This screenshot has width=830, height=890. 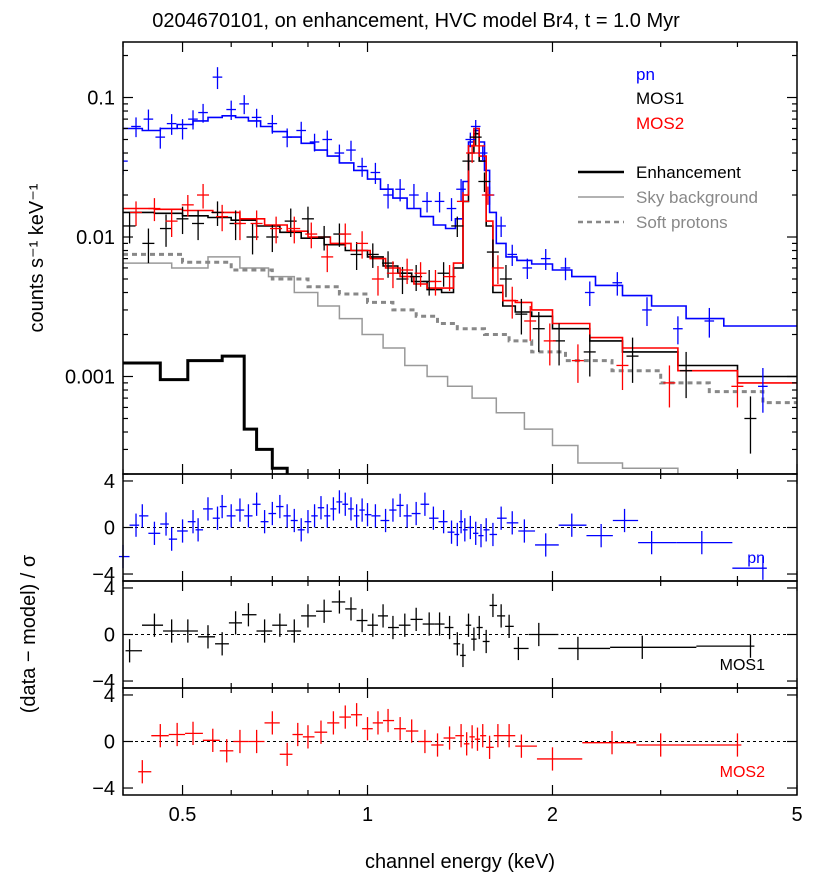 I want to click on legend-mos1: MOS1, so click(x=660, y=98).